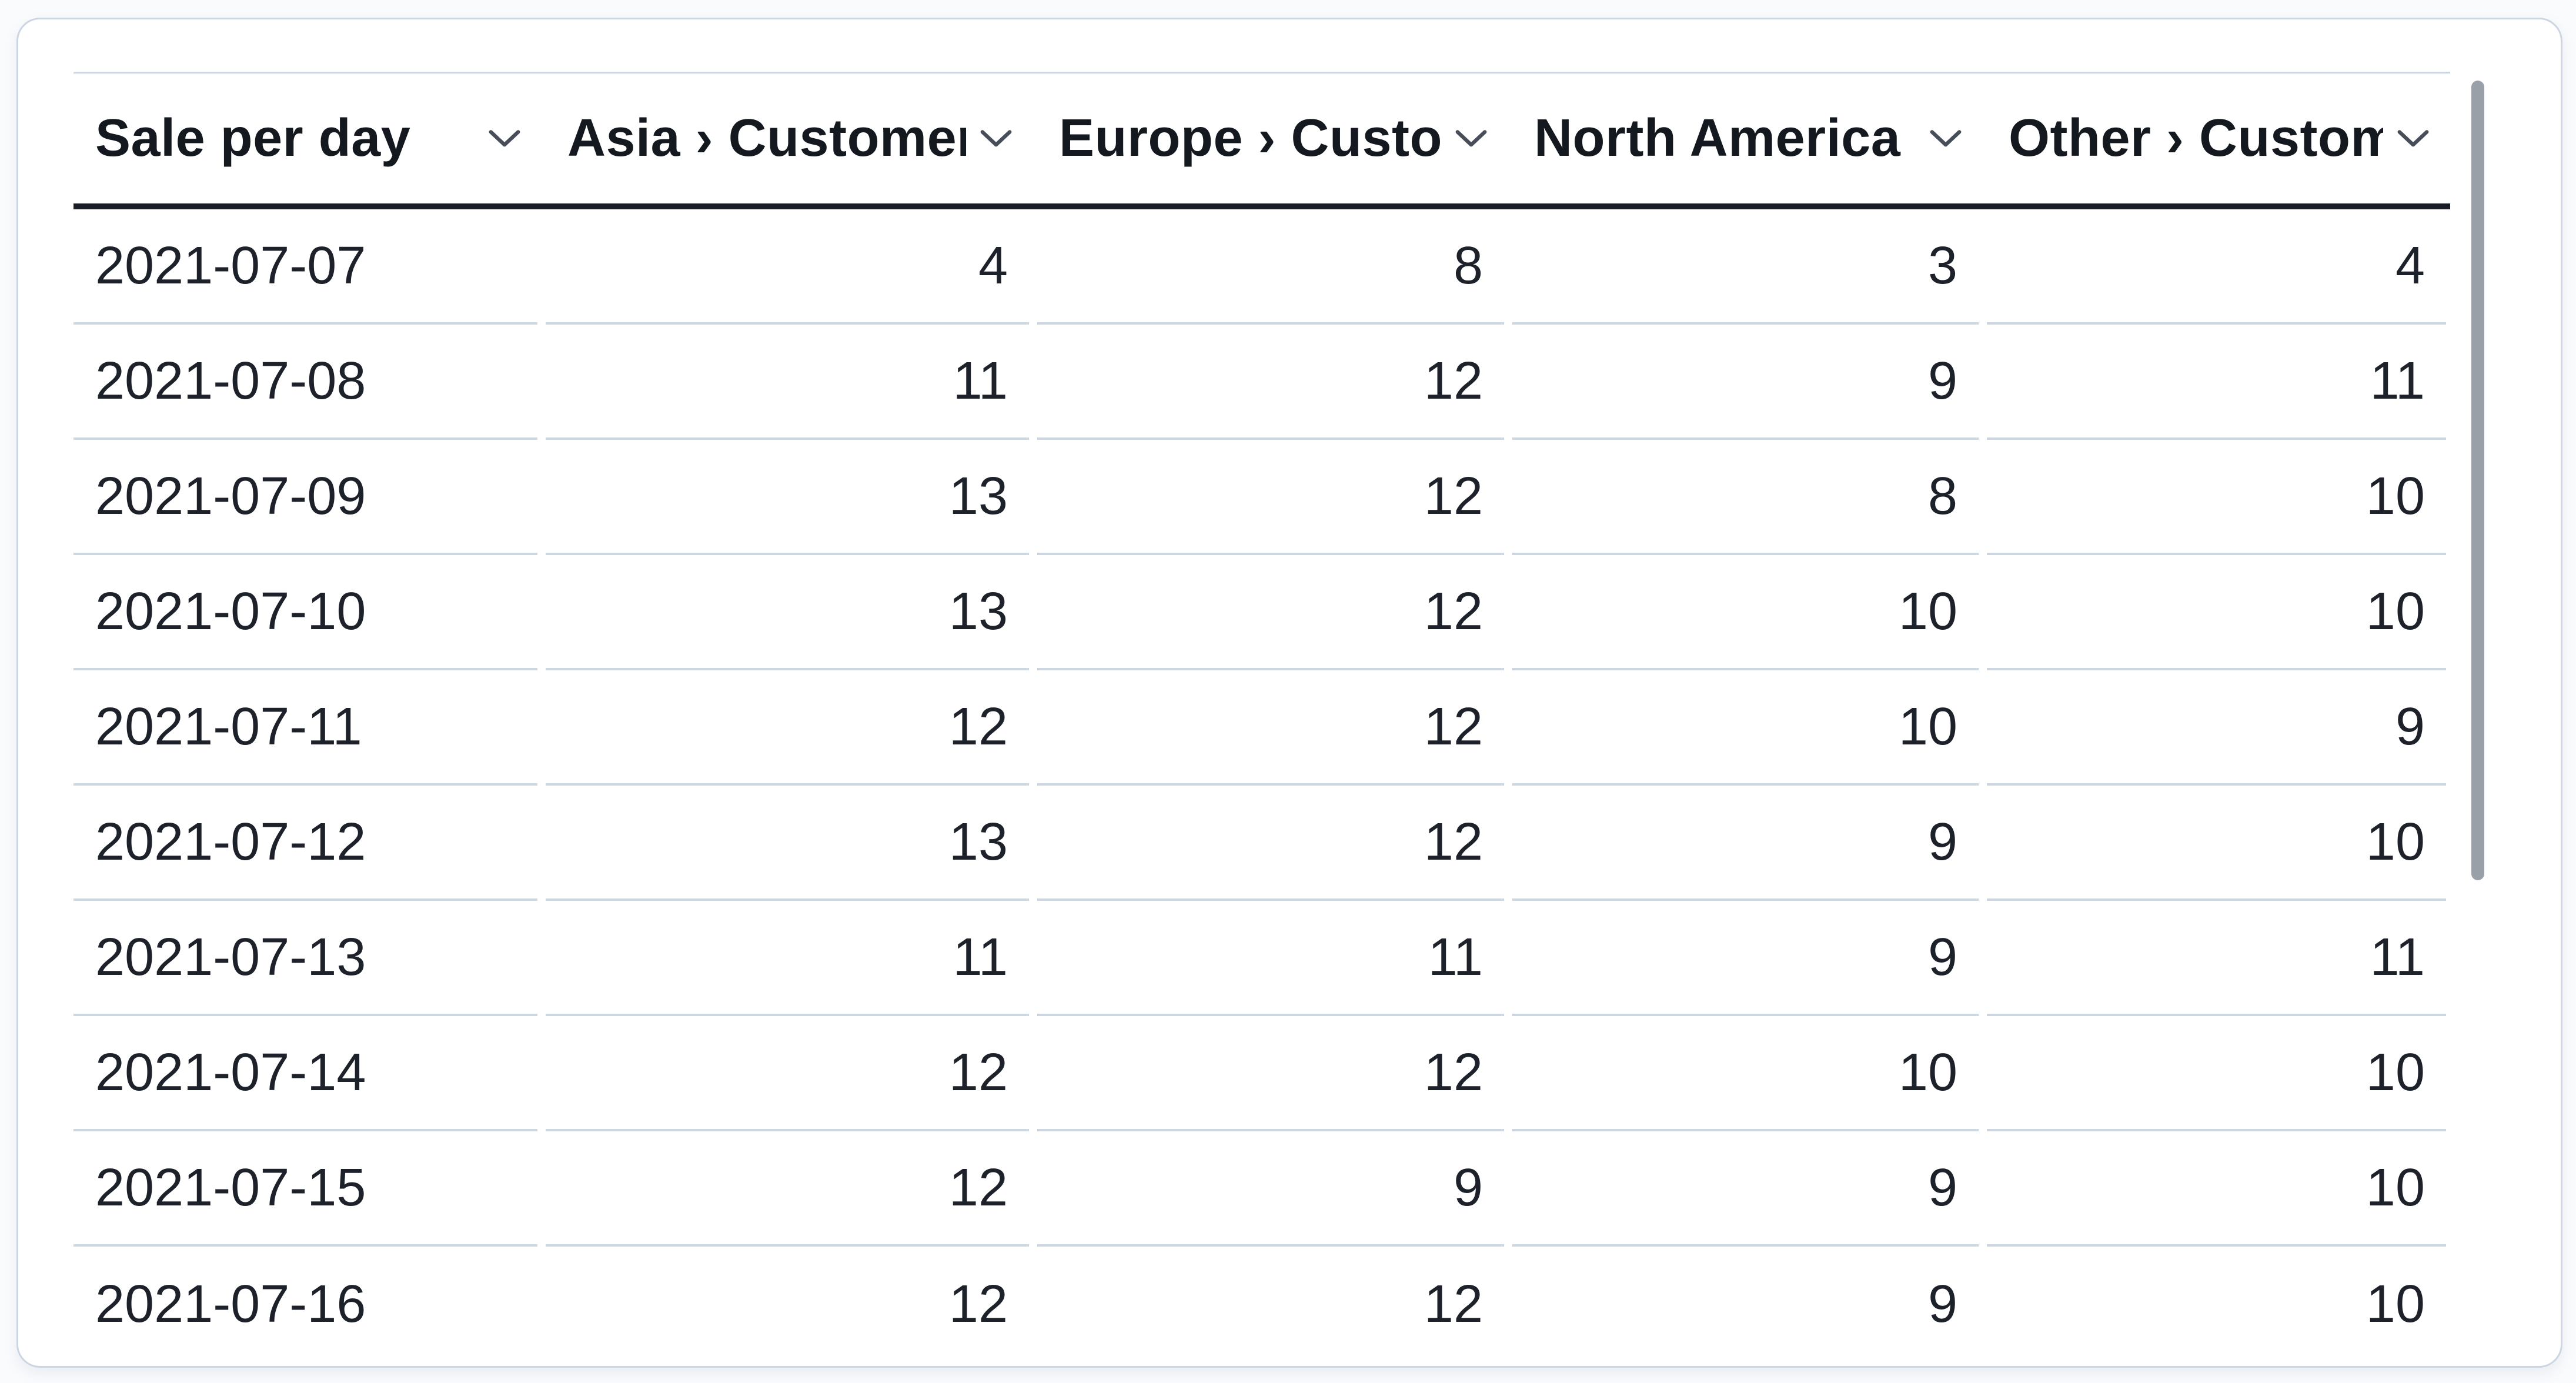 This screenshot has height=1383, width=2576. Describe the element at coordinates (230, 1304) in the screenshot. I see `date-cell: 2021-07-16` at that location.